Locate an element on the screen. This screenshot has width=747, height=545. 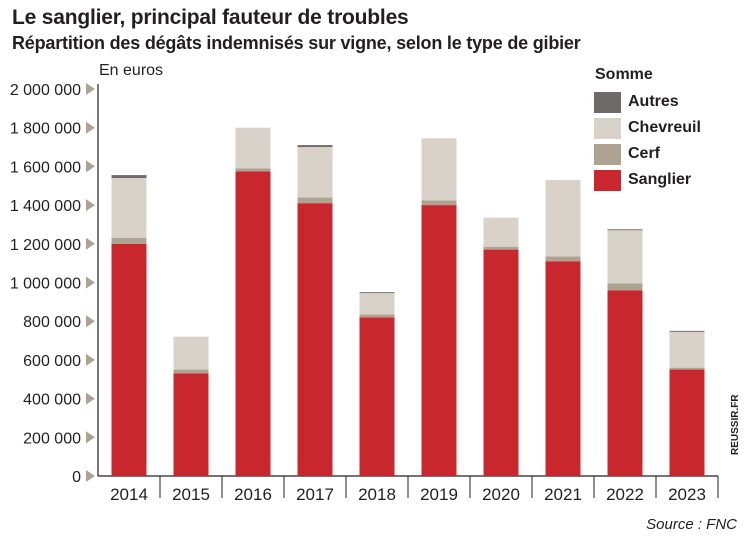
legend-swatch-autres is located at coordinates (607, 102).